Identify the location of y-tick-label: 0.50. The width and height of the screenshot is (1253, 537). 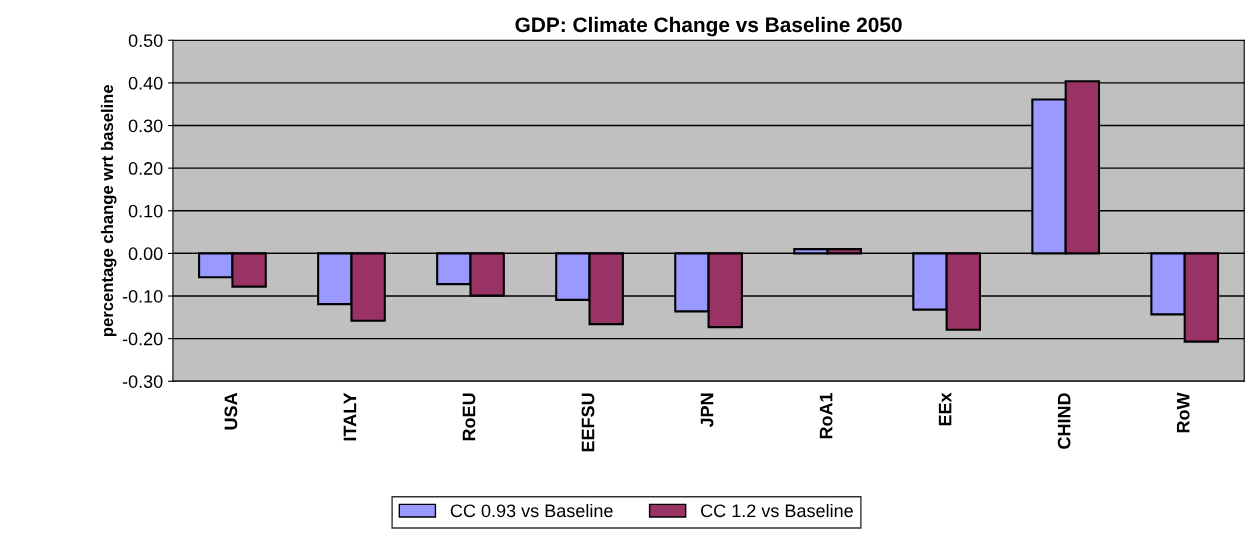
(145, 40).